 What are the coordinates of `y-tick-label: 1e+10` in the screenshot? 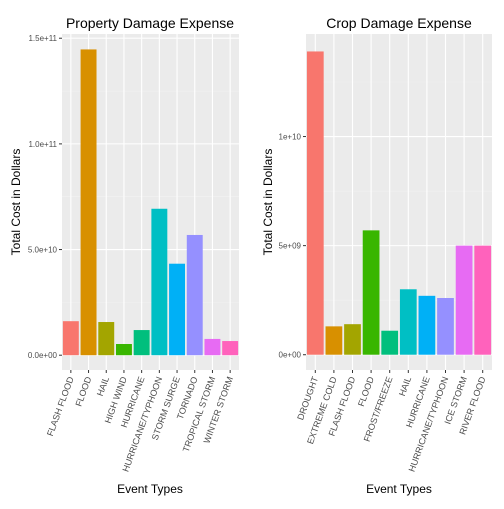 It's located at (290, 137).